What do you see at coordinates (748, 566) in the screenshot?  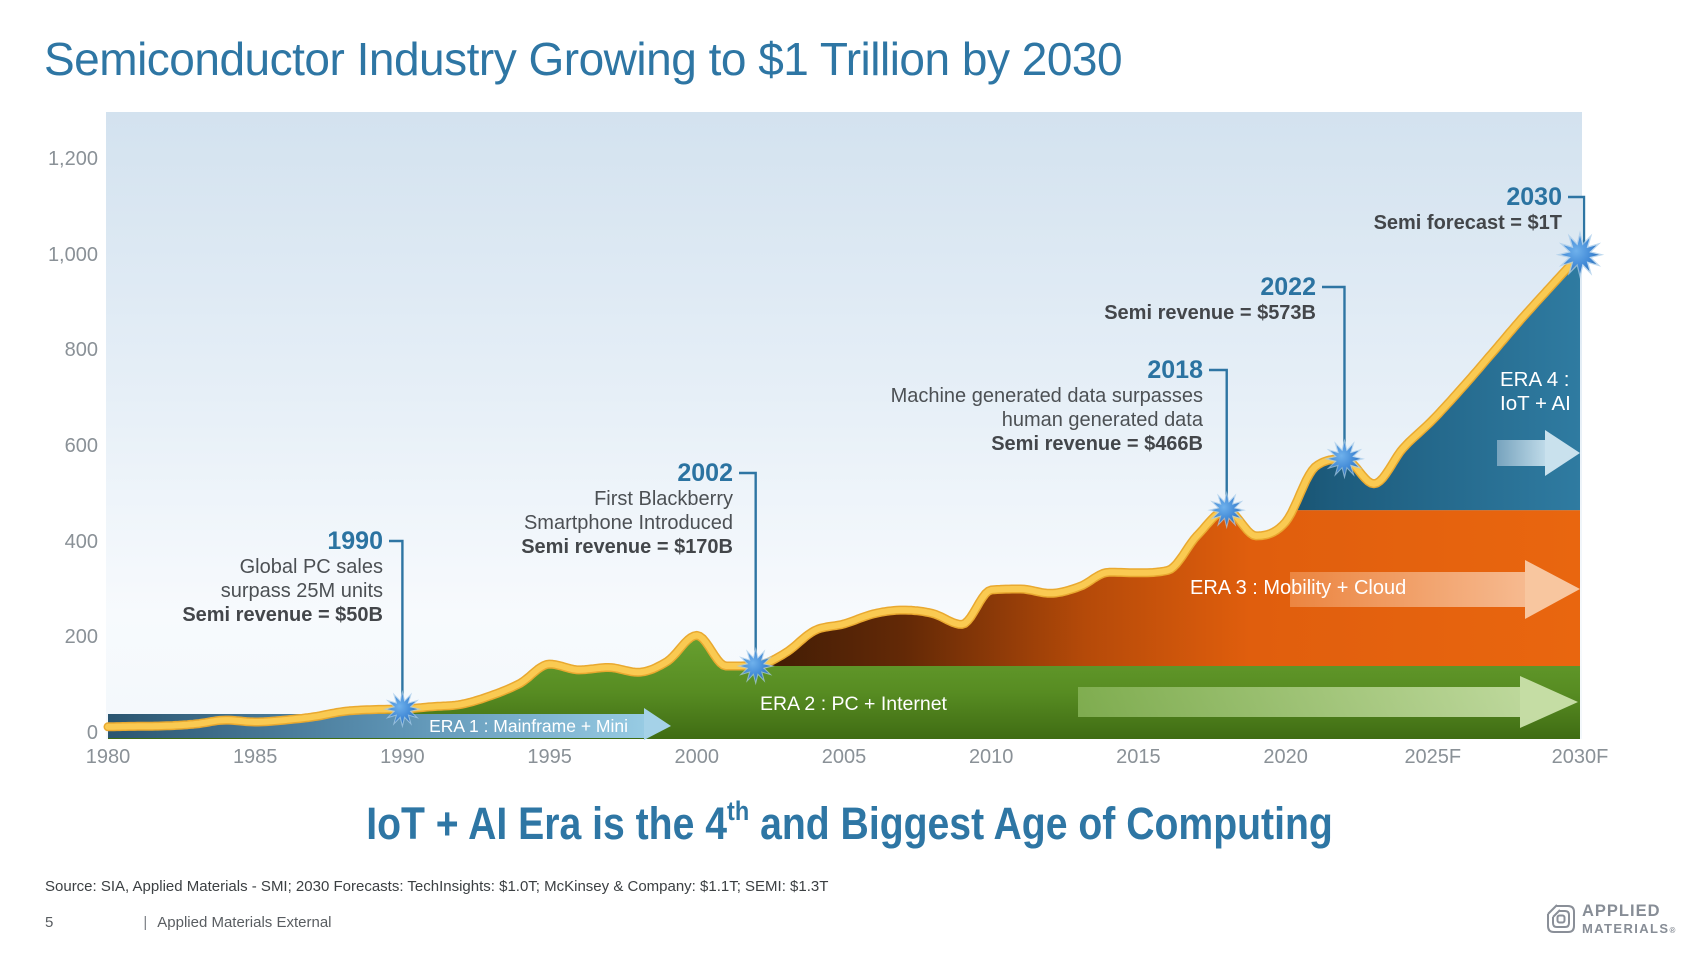 I see `milestone-connector-2002` at bounding box center [748, 566].